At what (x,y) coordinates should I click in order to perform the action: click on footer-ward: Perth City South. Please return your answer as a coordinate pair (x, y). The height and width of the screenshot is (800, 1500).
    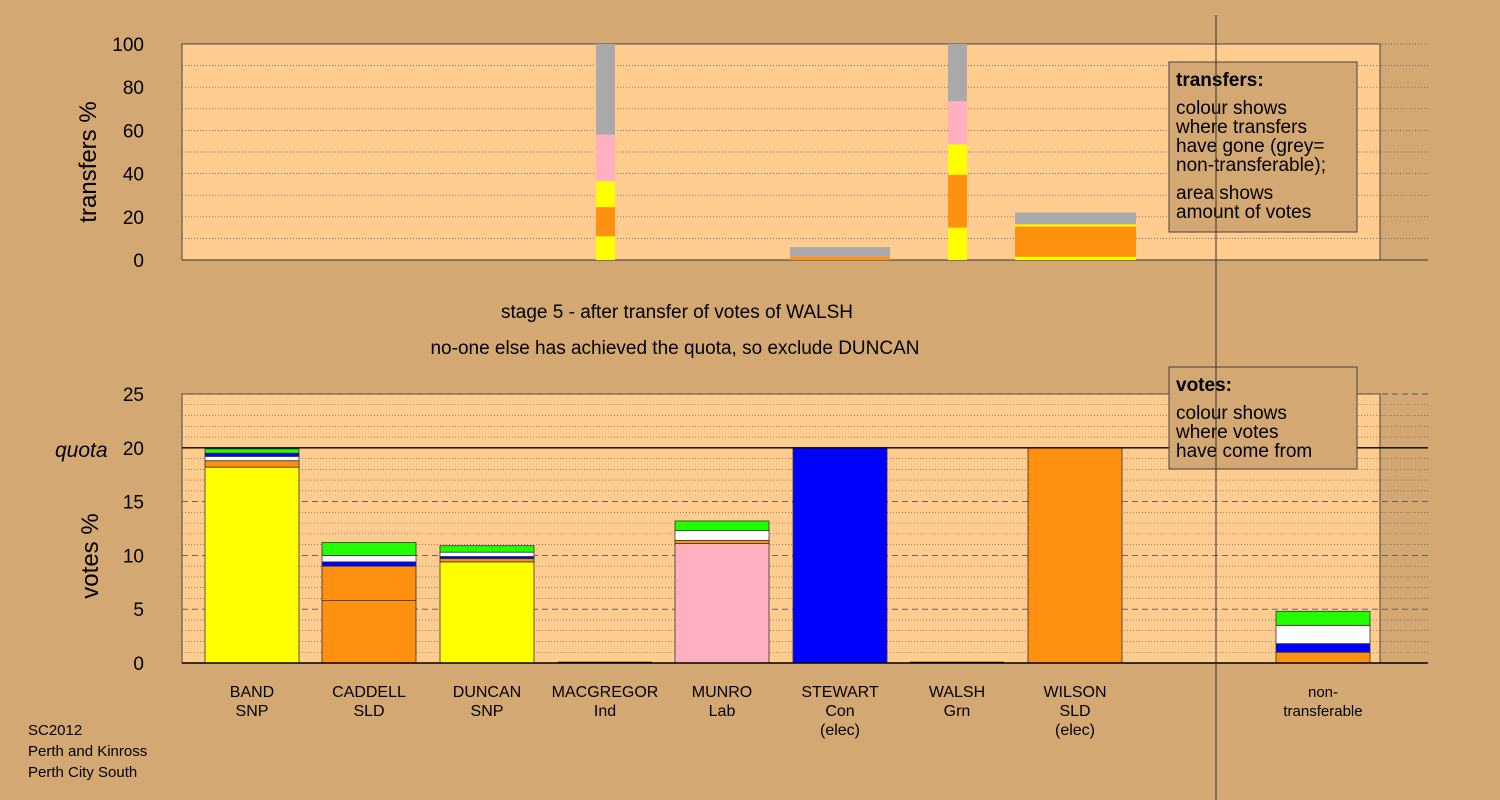
    Looking at the image, I should click on (82, 772).